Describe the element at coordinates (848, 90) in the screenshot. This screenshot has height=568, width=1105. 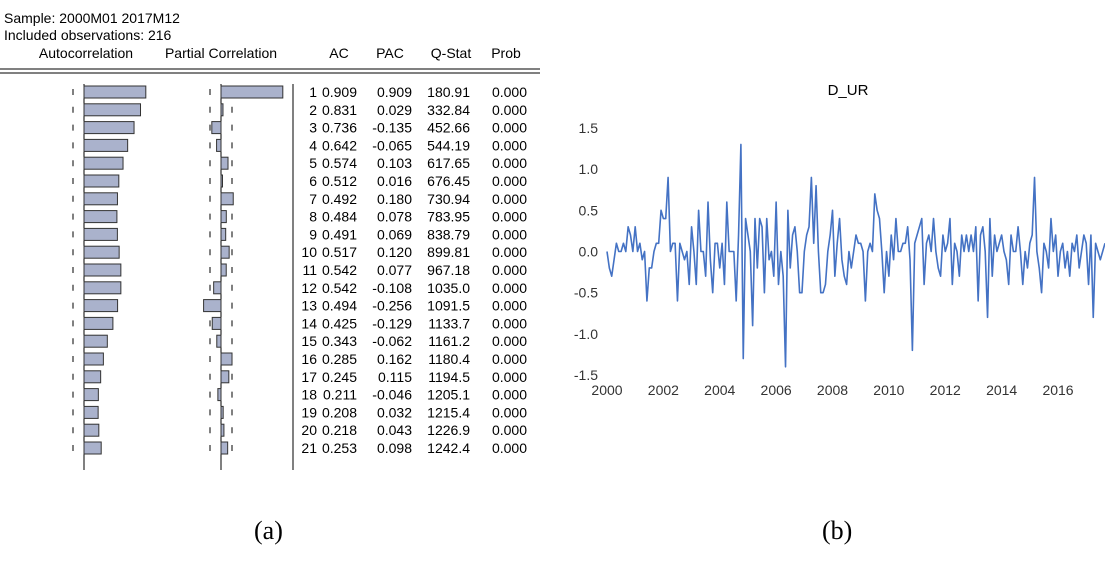
I see `chart-title: D_UR` at that location.